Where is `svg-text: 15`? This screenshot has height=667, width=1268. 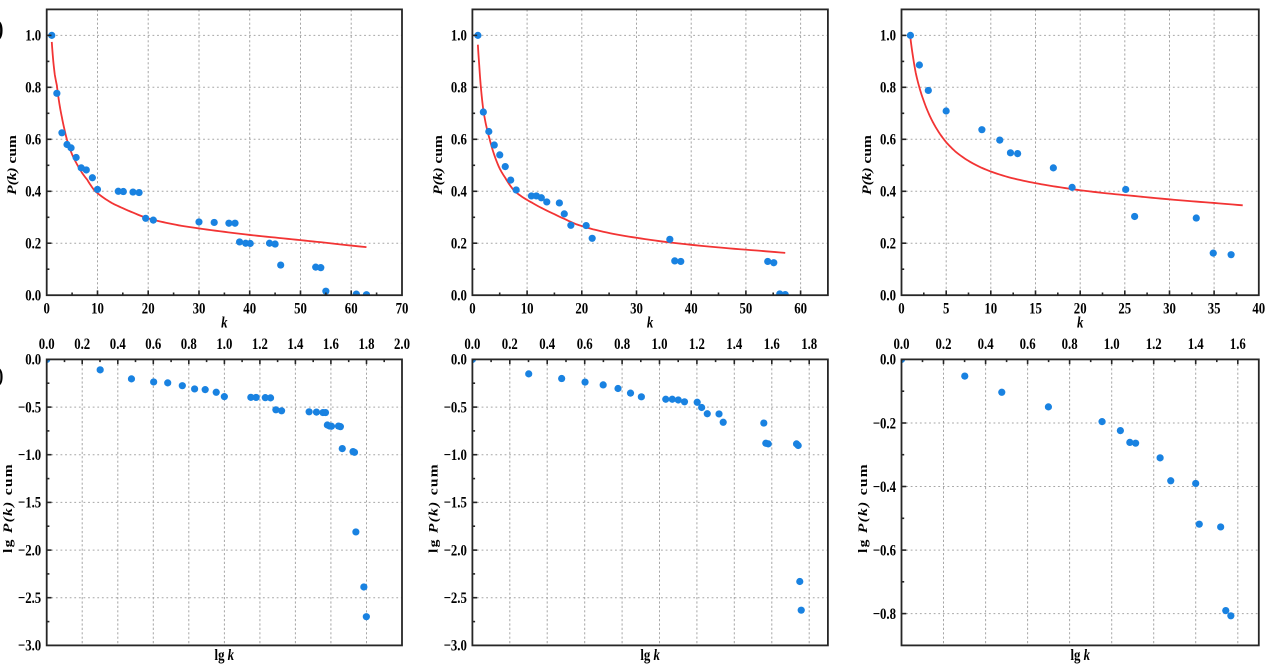
svg-text: 15 is located at coordinates (1035, 309).